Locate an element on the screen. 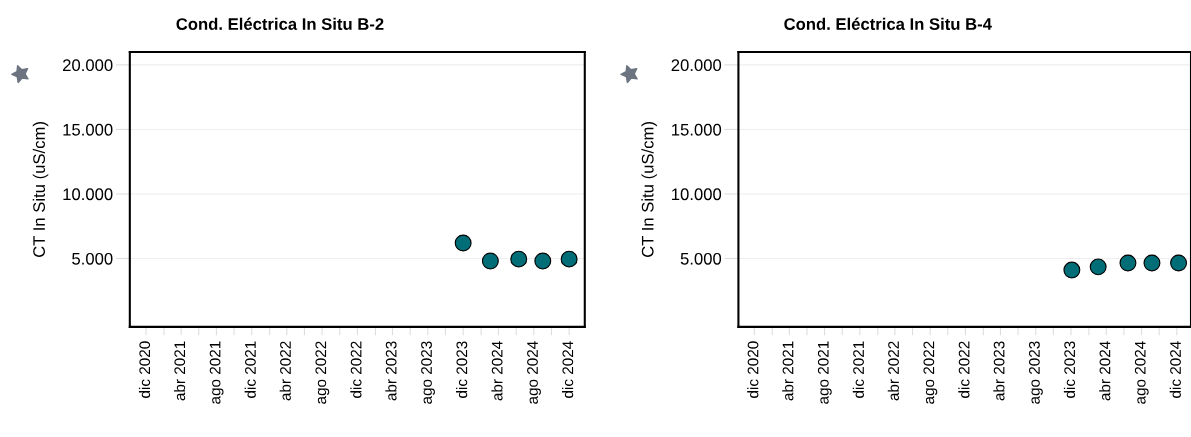 Image resolution: width=1191 pixels, height=437 pixels. chart-title: Cond. Eléctrica In Situ B-2 is located at coordinates (280, 23).